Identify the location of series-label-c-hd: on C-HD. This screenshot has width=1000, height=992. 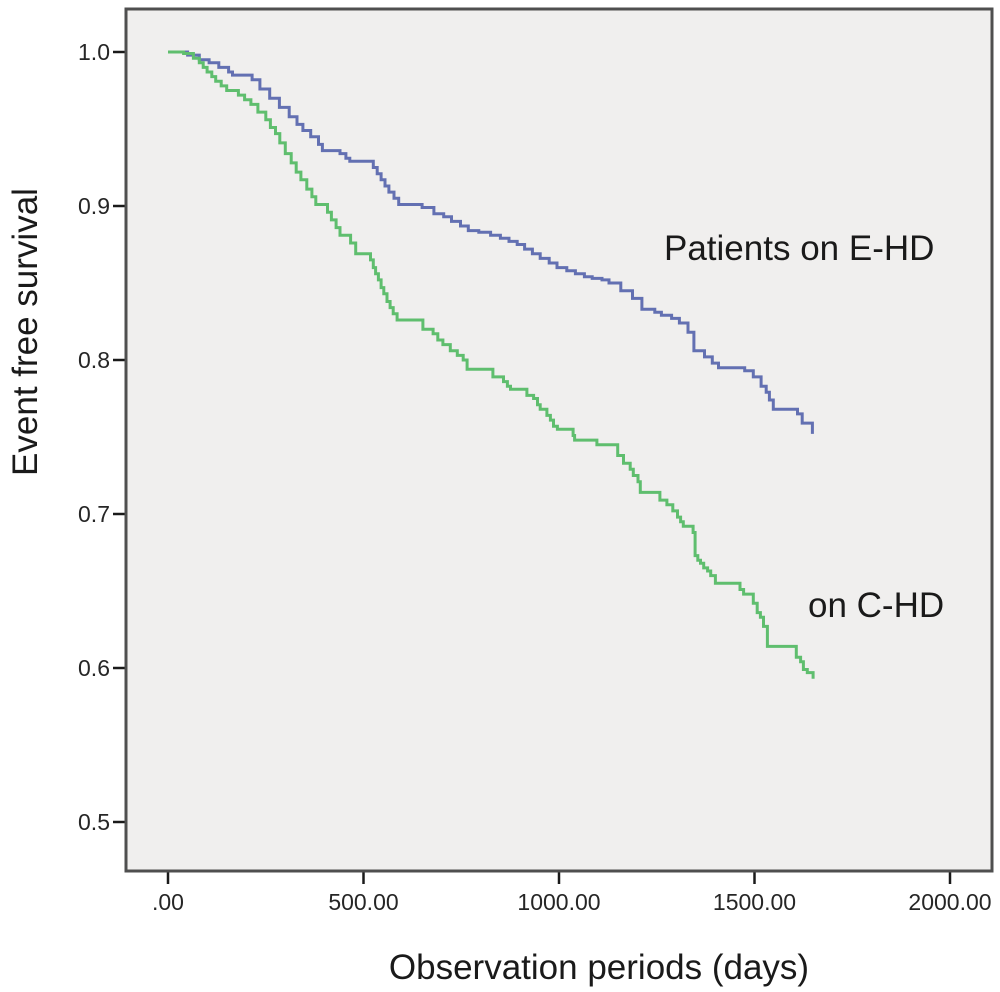
(876, 605).